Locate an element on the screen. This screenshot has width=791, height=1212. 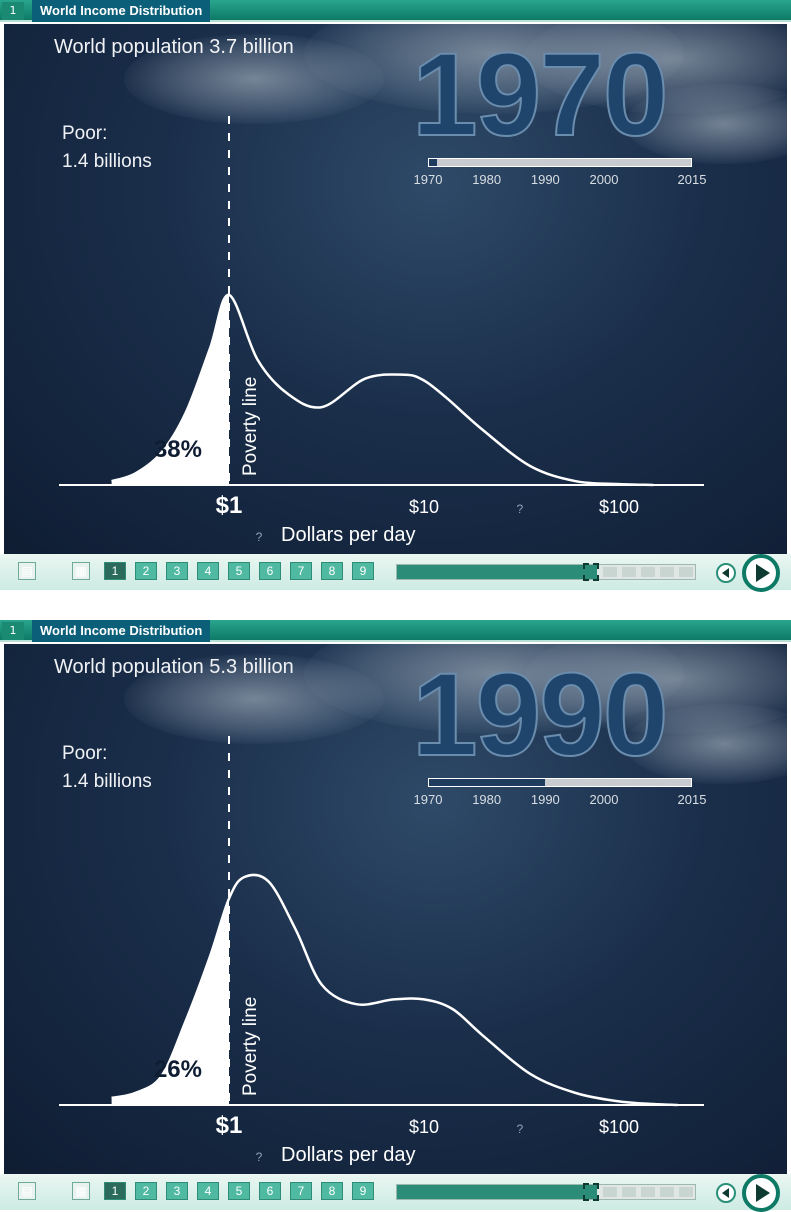
below-poverty-percent: 38% is located at coordinates (178, 449).